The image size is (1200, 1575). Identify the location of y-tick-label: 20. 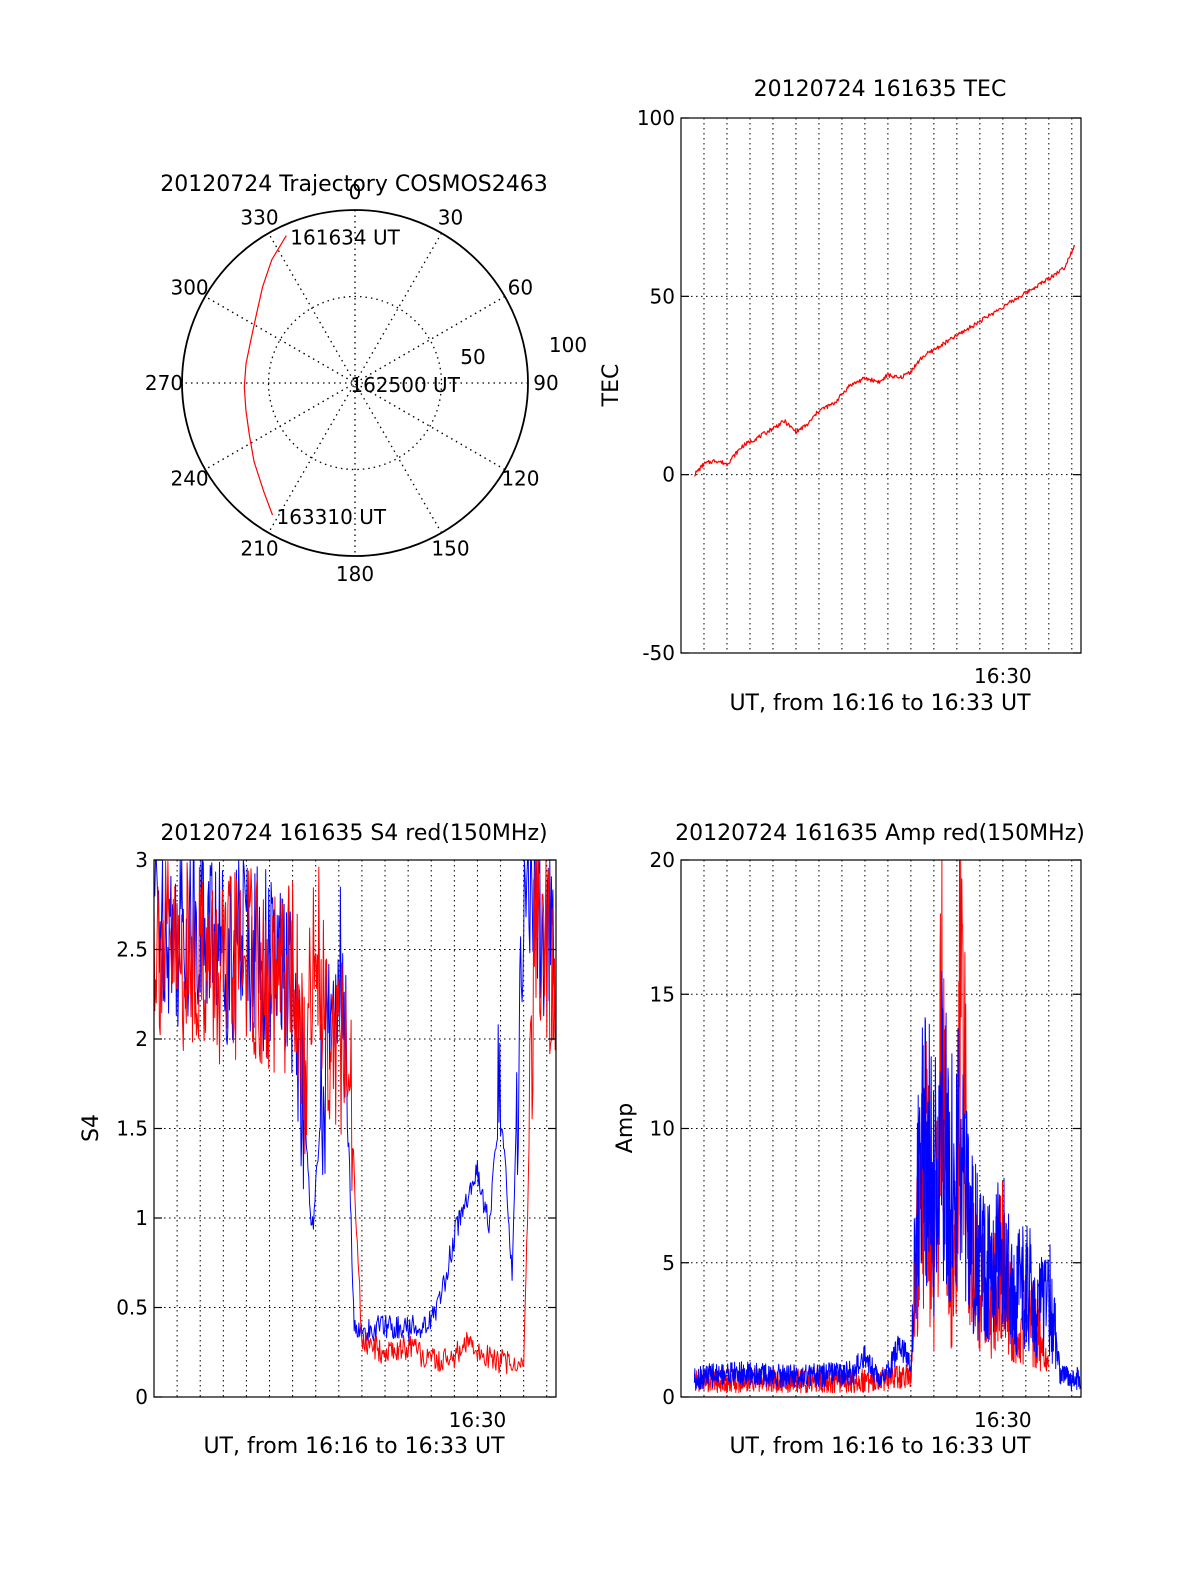
(662, 860).